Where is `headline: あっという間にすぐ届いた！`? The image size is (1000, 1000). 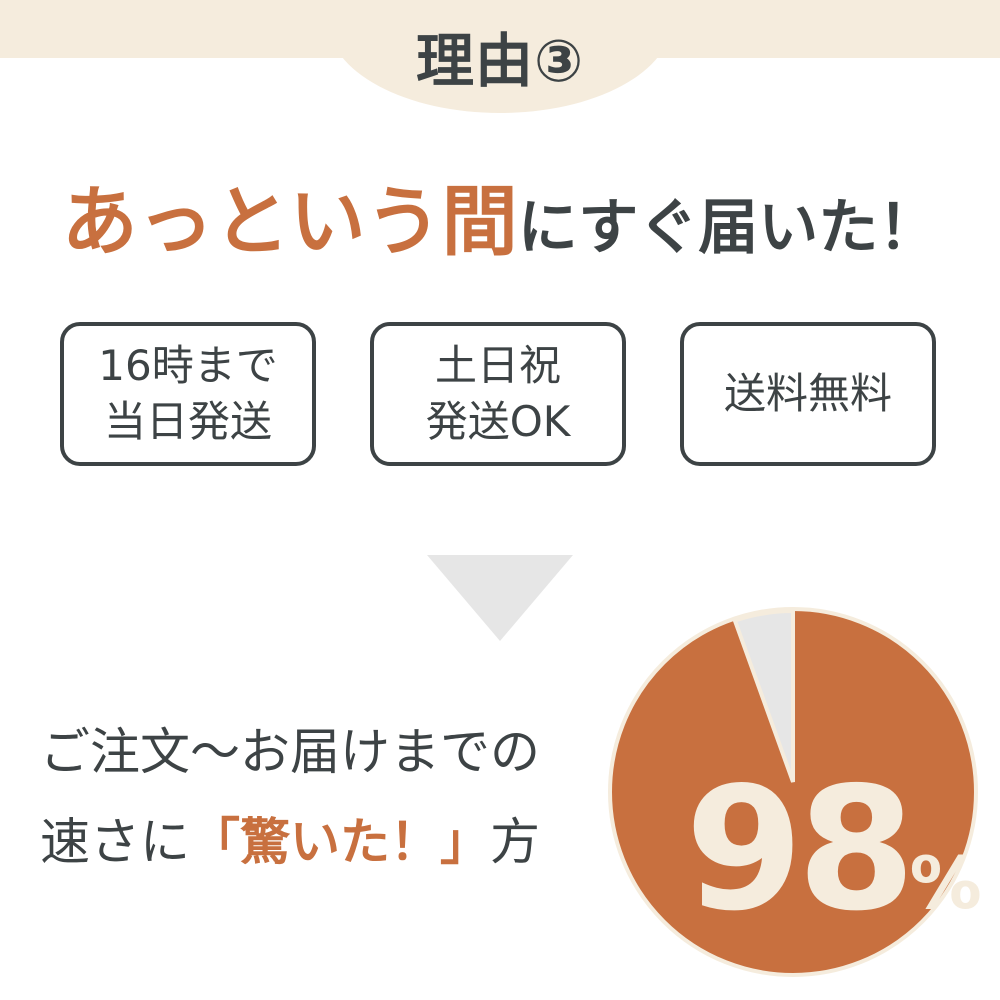
headline: あっという間にすぐ届いた！ is located at coordinates (500, 215).